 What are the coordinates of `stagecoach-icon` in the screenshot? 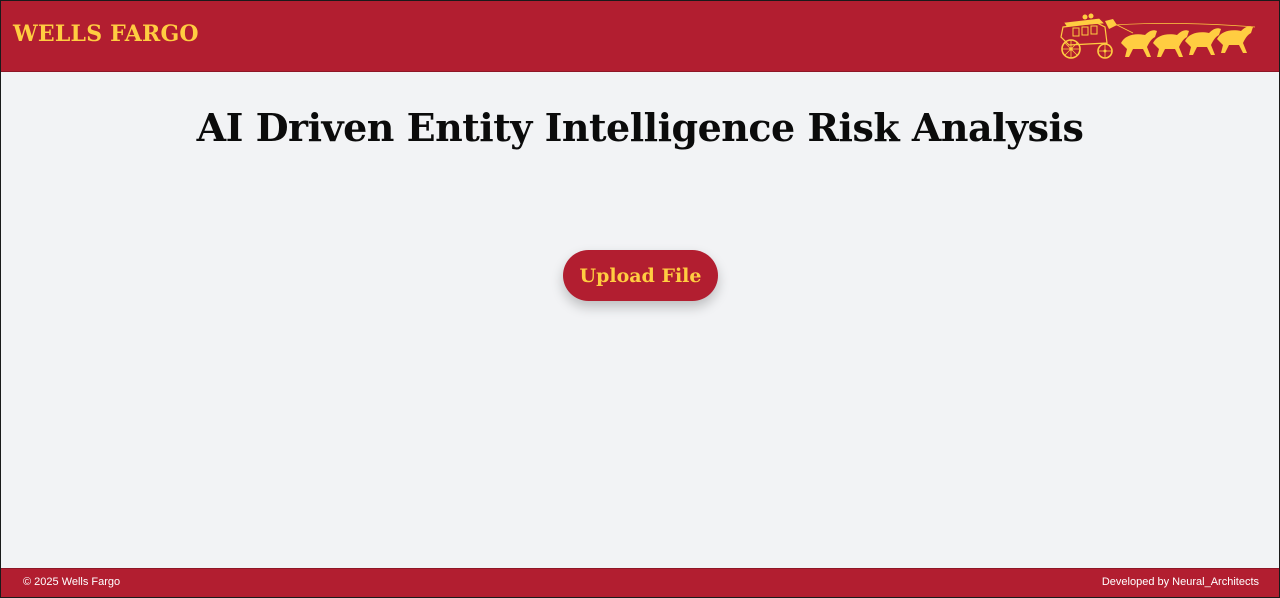 It's located at (1158, 36).